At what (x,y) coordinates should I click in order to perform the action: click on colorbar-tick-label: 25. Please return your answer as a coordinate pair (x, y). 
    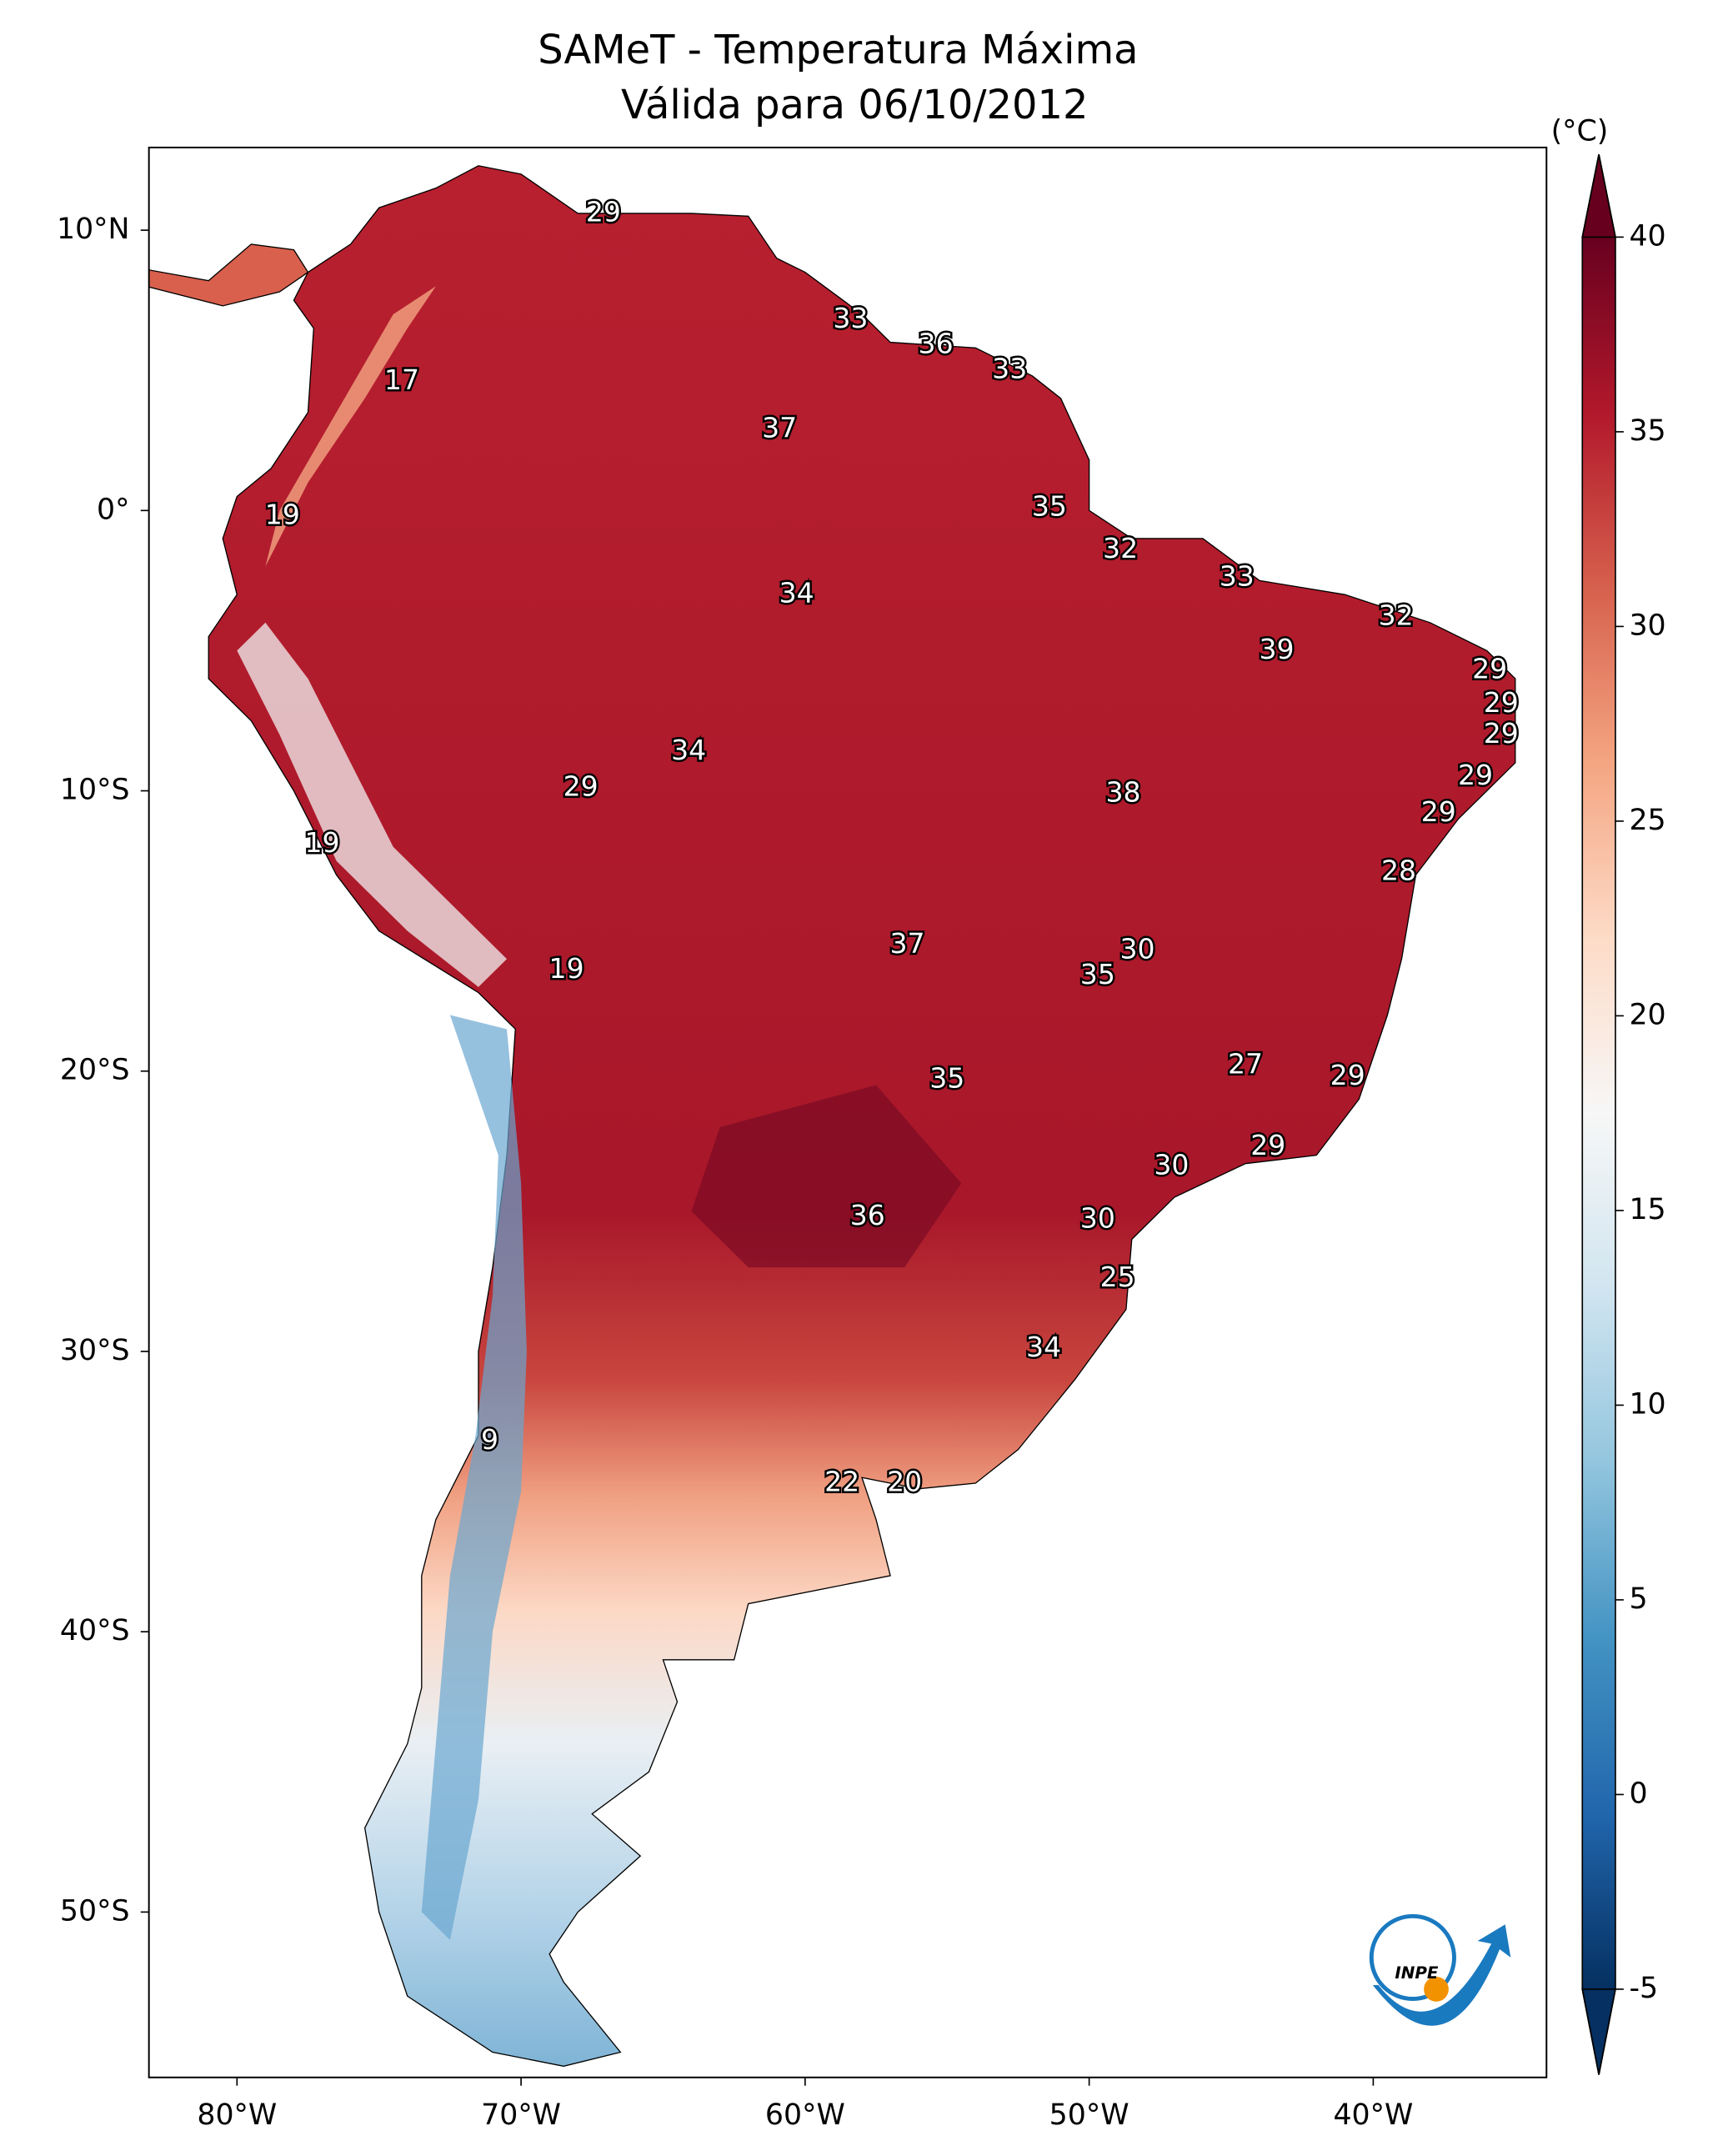
    Looking at the image, I should click on (1647, 820).